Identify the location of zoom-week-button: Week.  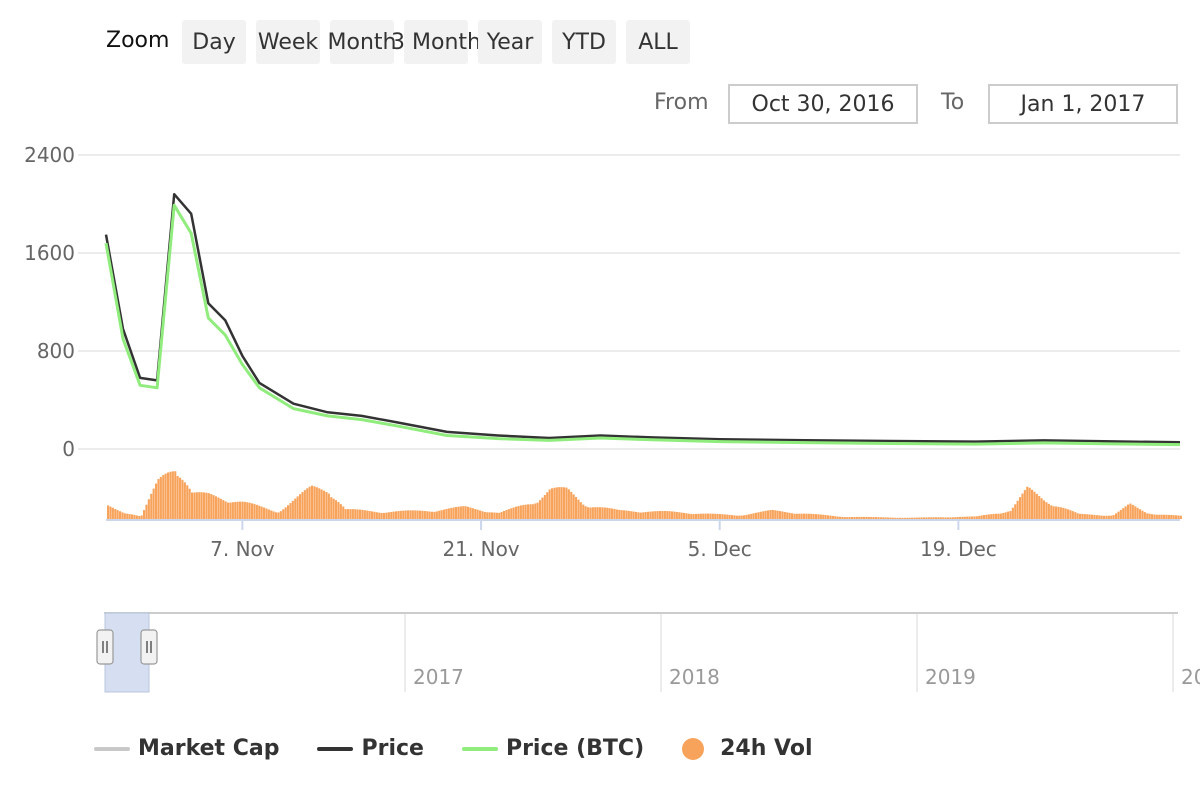
(288, 42).